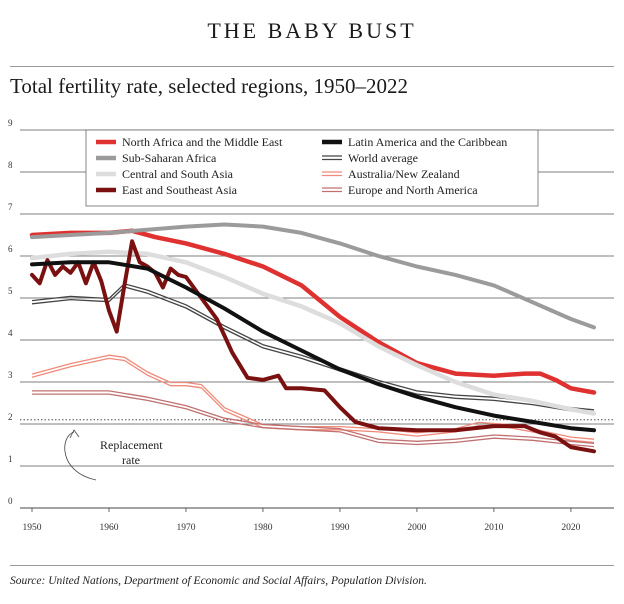 The width and height of the screenshot is (624, 604). Describe the element at coordinates (108, 528) in the screenshot. I see `x-tick-label: 1960` at that location.